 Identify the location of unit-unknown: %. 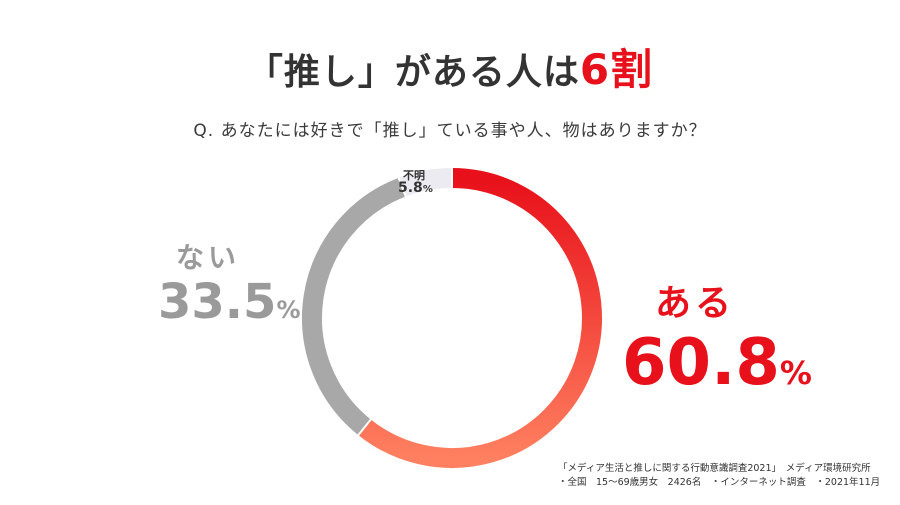
(427, 189).